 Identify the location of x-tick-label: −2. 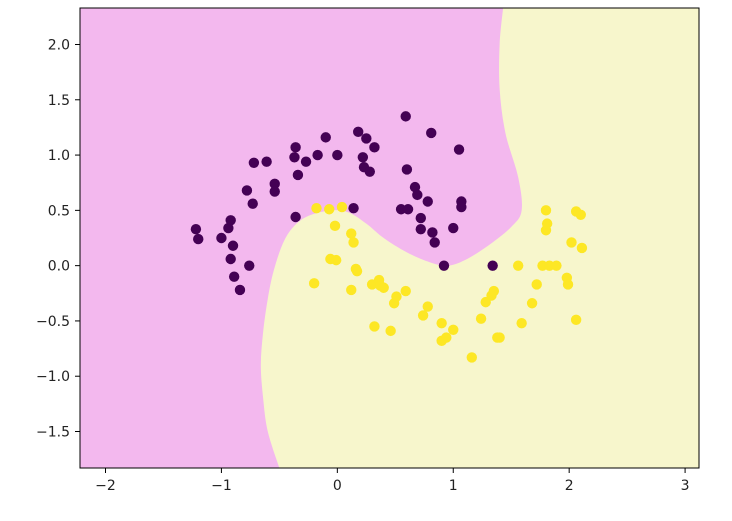
(105, 486).